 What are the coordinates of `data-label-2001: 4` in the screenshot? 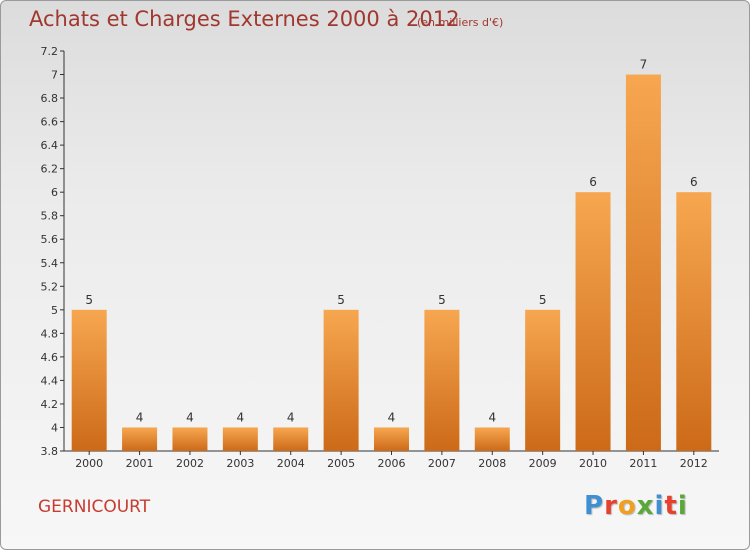 It's located at (140, 417).